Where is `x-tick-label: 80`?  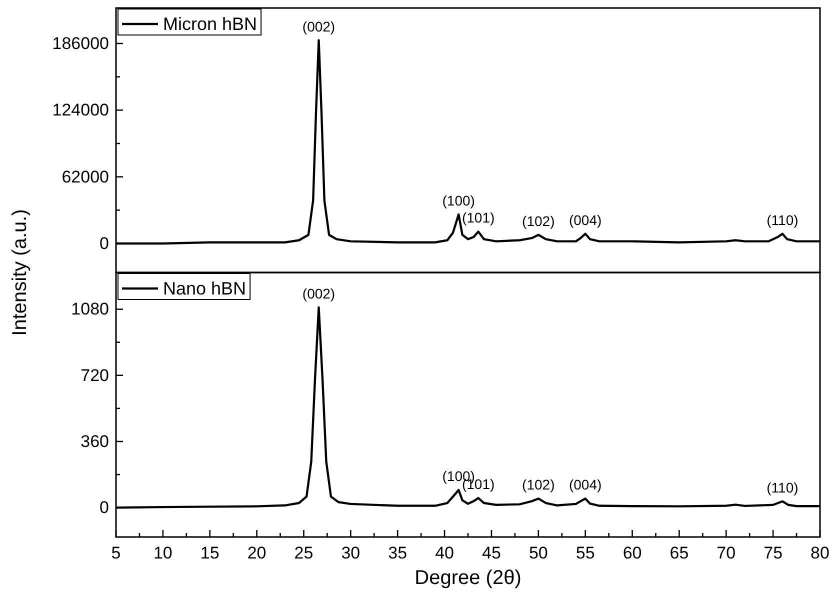 x-tick-label: 80 is located at coordinates (820, 553).